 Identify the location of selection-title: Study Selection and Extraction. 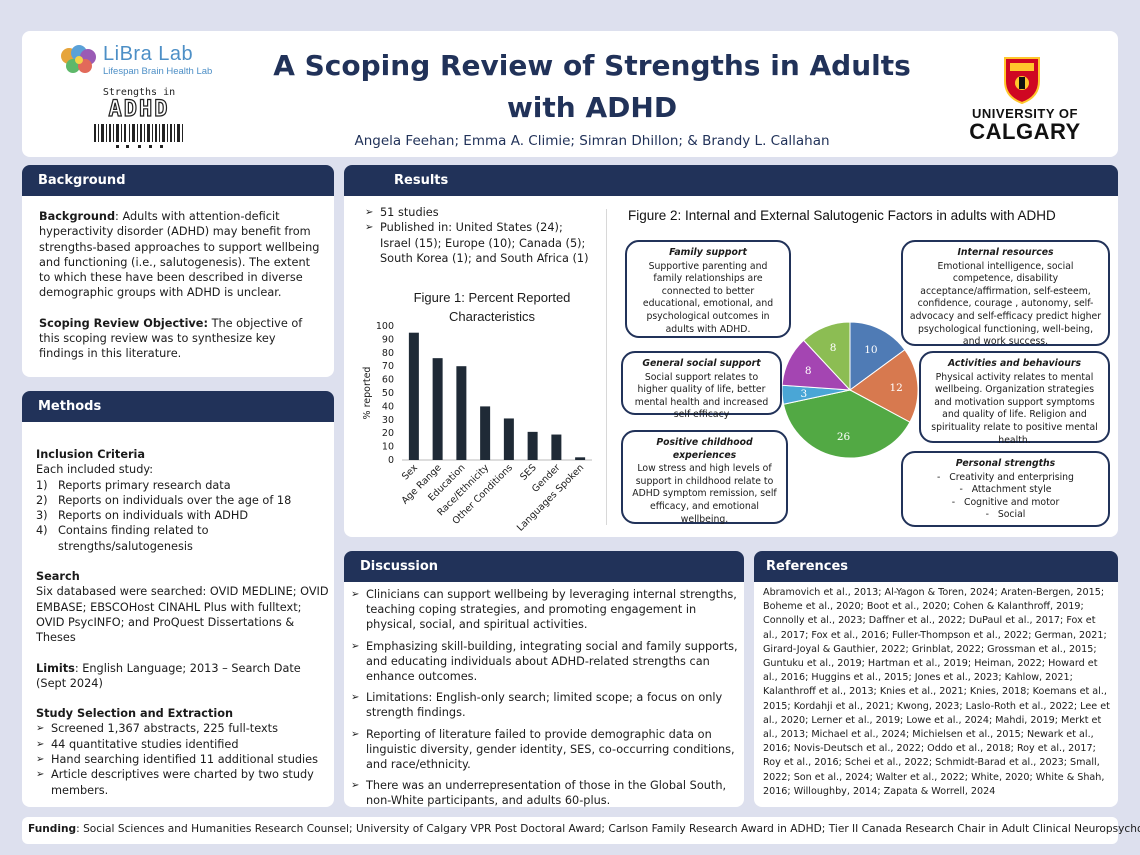
(135, 714).